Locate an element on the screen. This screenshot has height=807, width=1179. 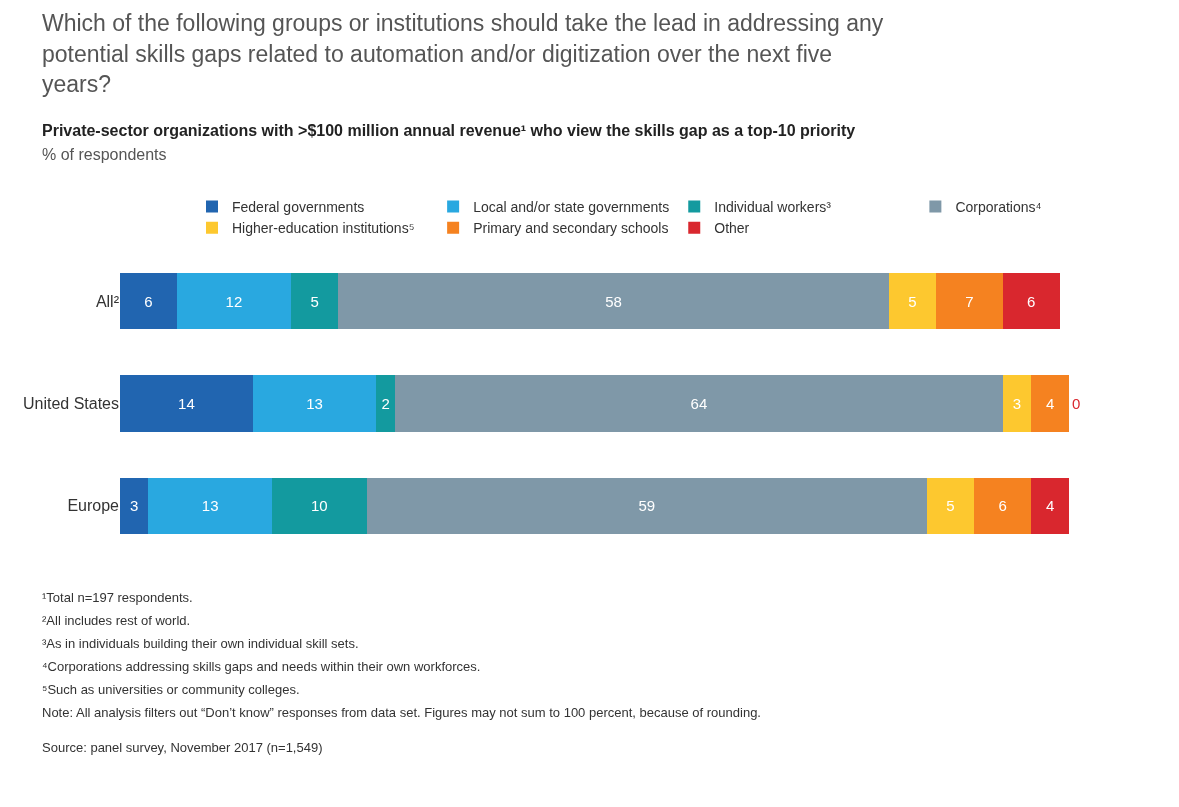
data-label: 59 is located at coordinates (647, 506).